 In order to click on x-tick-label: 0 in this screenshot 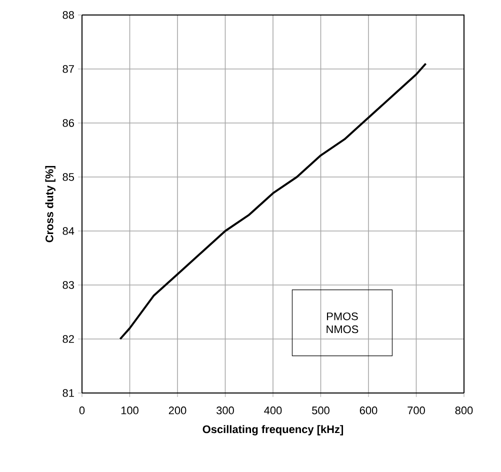, I will do `click(82, 410)`.